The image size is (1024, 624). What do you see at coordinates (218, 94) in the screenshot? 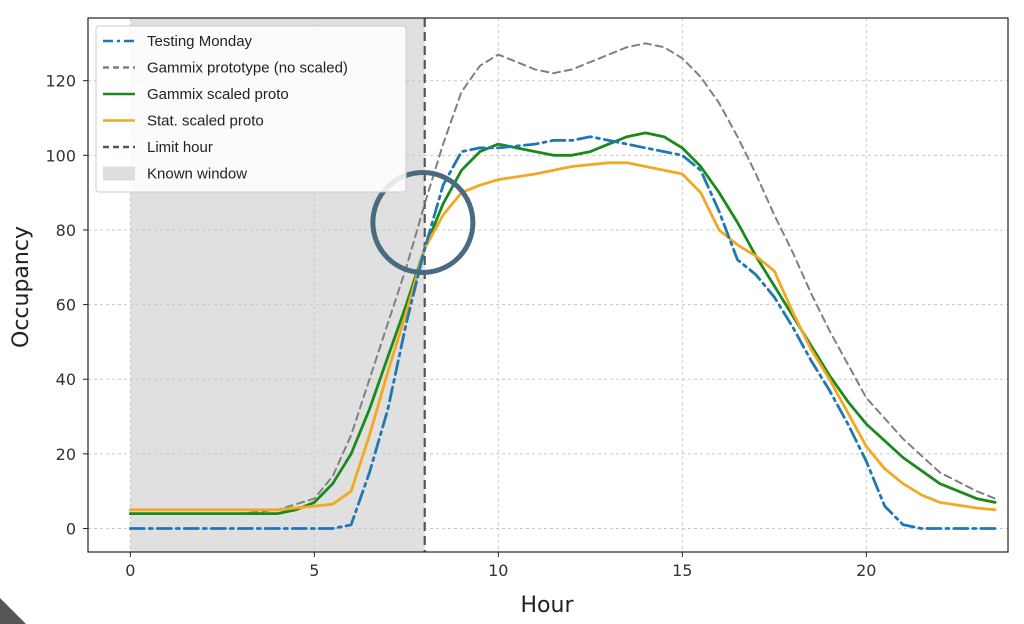
I see `legend-label: Gammix scaled proto` at bounding box center [218, 94].